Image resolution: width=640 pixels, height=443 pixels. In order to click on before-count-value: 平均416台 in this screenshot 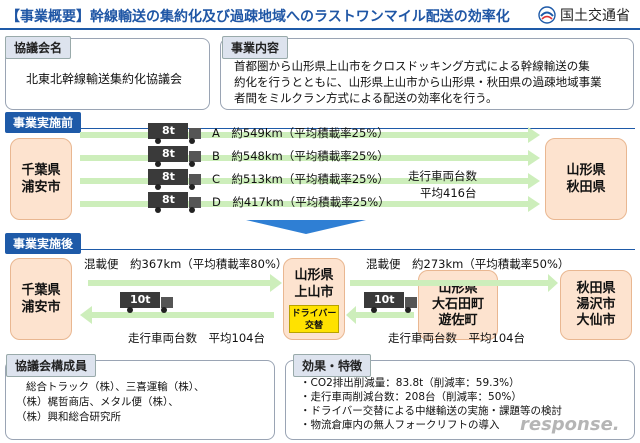, I will do `click(448, 193)`.